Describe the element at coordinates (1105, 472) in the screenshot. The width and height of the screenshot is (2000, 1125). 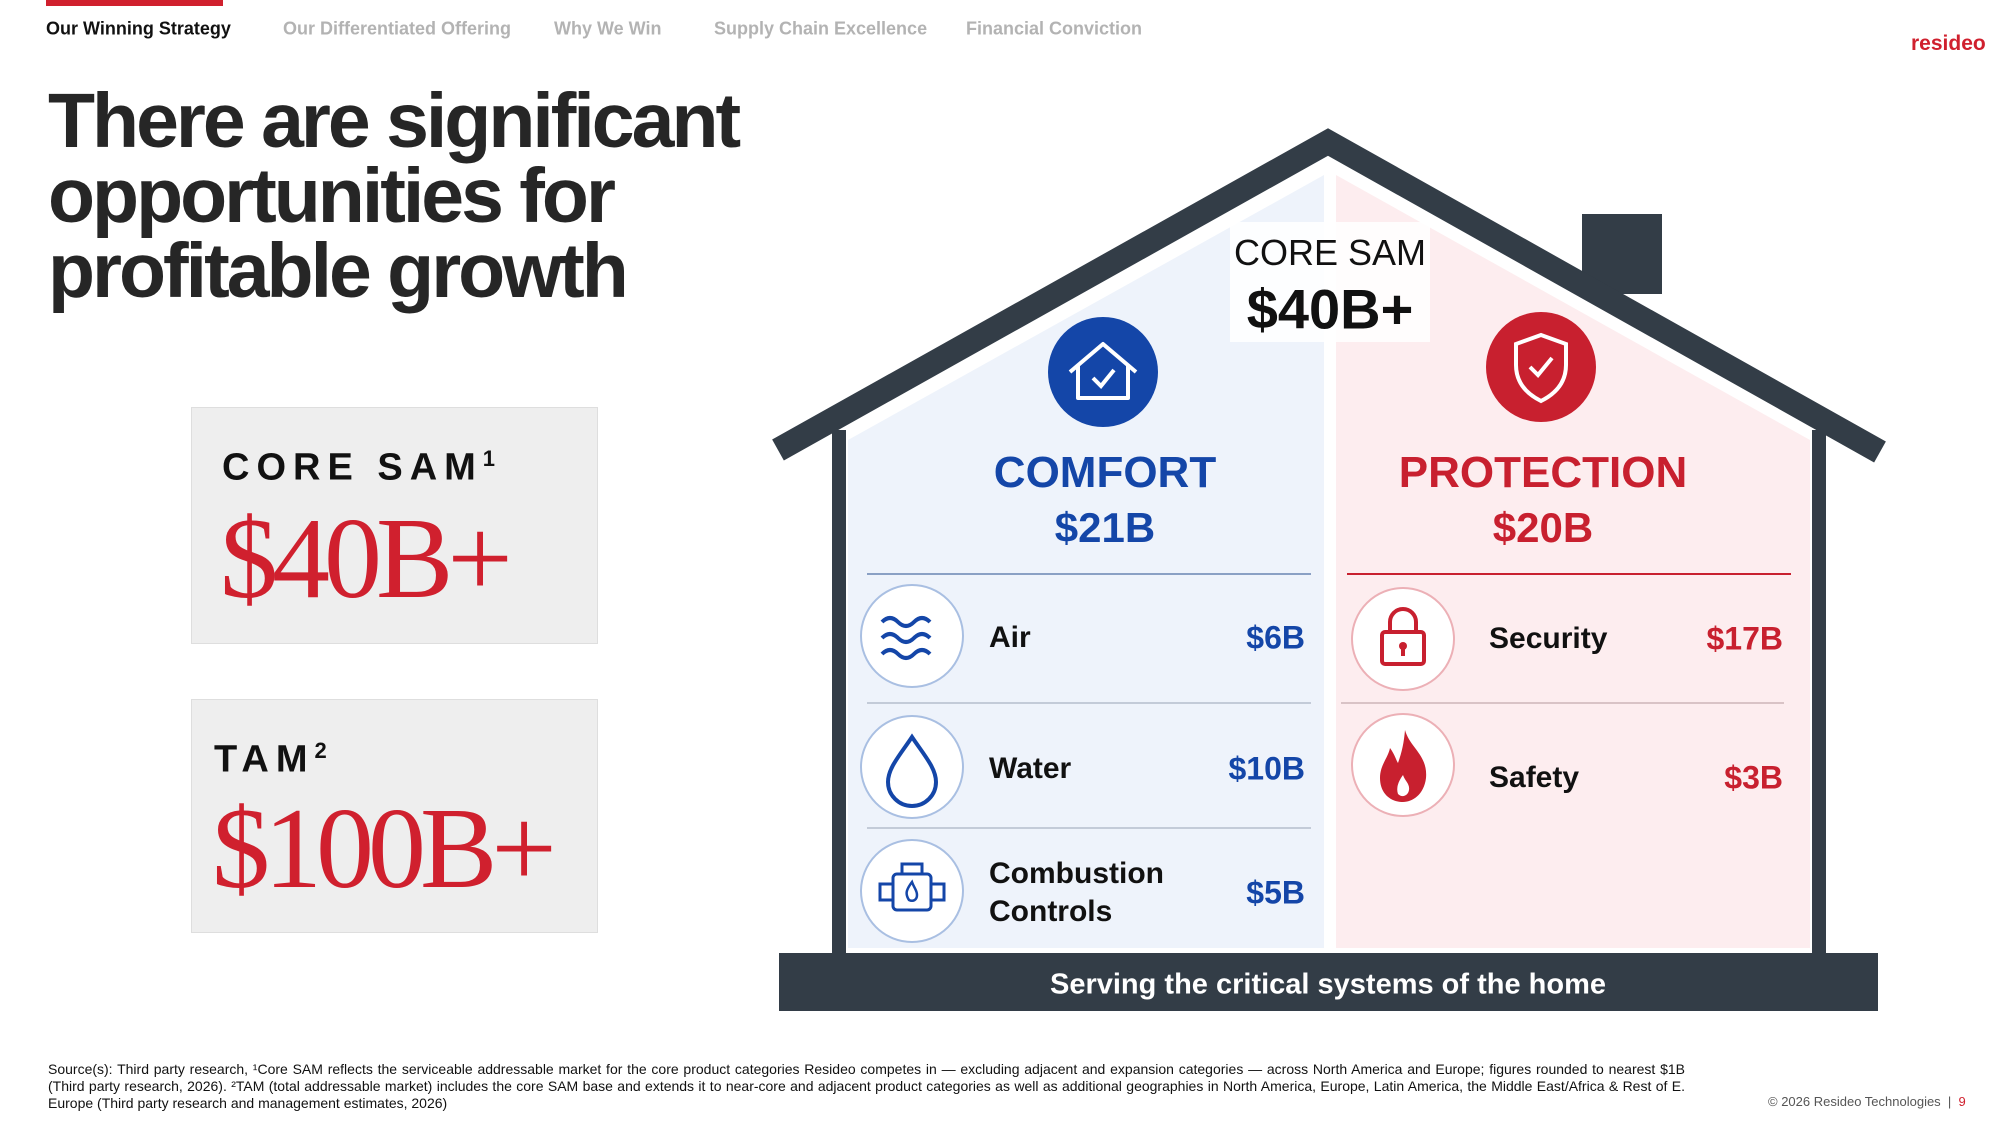
I see `segment-name: COMFORT` at that location.